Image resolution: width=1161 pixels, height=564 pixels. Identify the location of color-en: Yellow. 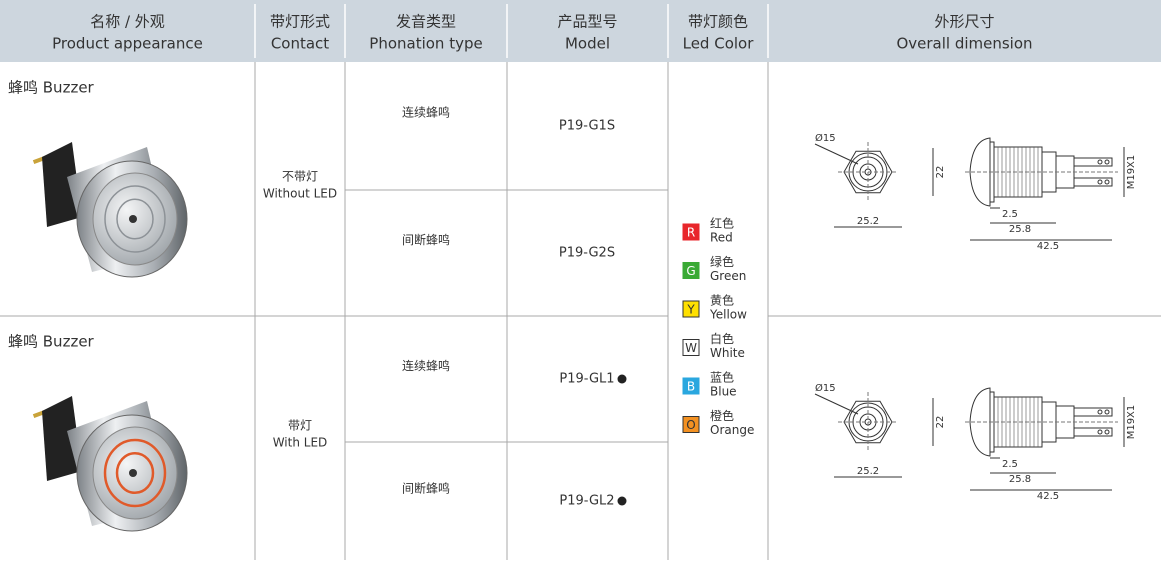
(728, 315).